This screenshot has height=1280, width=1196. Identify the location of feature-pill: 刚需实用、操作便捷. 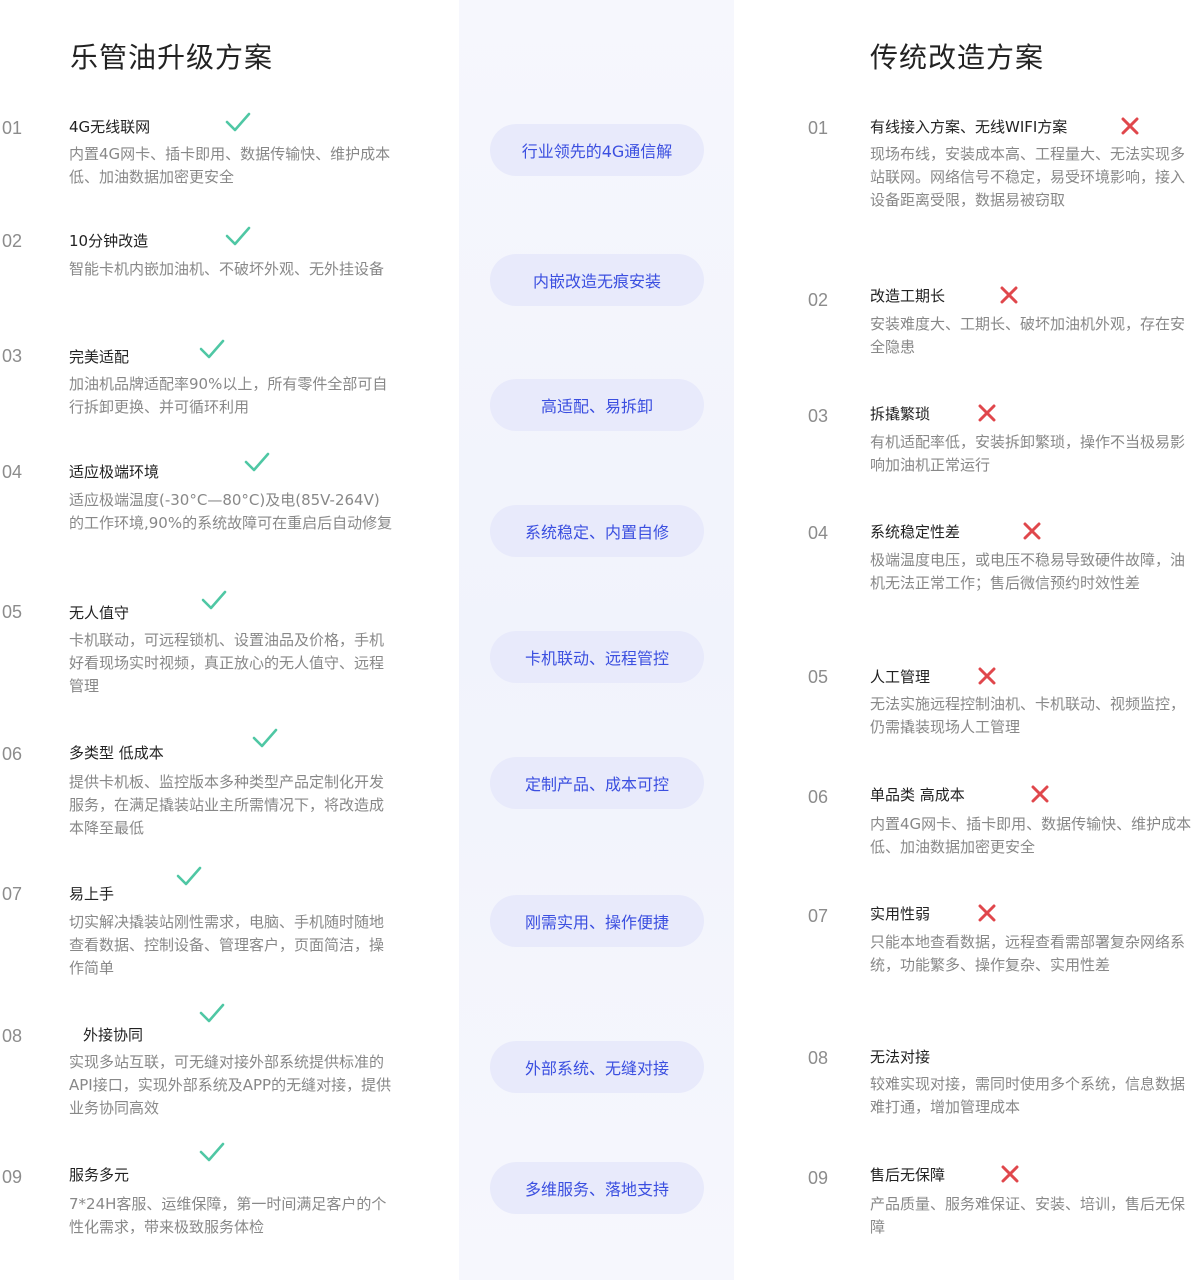
(597, 921).